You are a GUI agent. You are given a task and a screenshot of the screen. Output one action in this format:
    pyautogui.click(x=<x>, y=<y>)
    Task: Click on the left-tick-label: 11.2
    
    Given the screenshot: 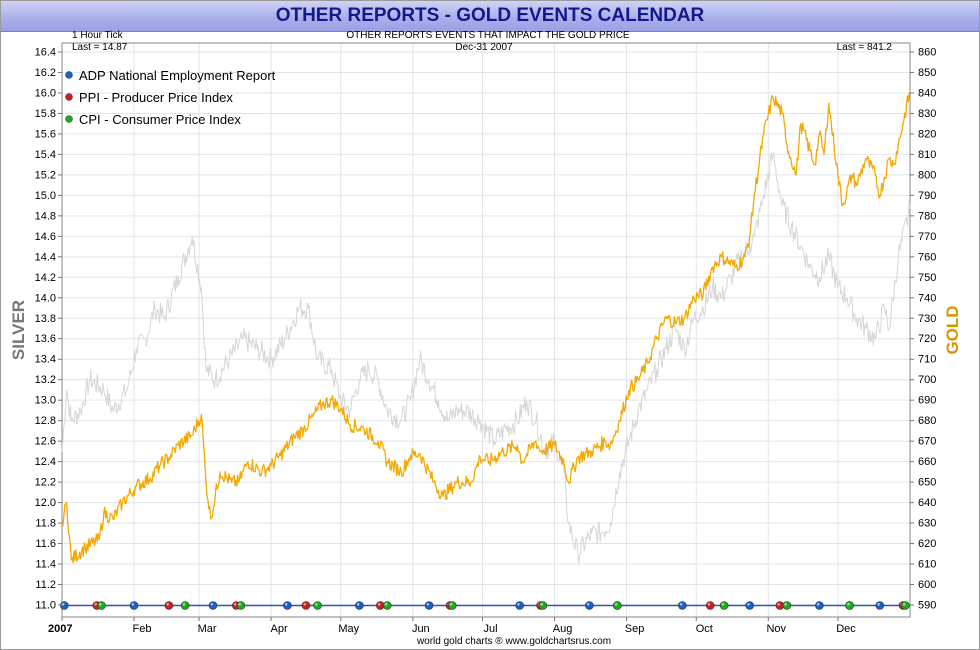 What is the action you would take?
    pyautogui.click(x=45, y=585)
    